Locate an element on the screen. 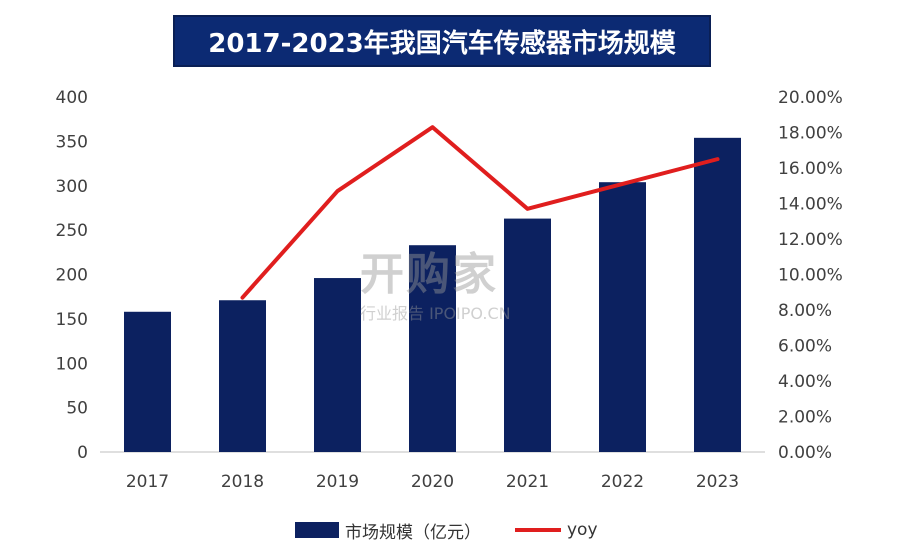  x-tick-label: 2020 is located at coordinates (432, 482).